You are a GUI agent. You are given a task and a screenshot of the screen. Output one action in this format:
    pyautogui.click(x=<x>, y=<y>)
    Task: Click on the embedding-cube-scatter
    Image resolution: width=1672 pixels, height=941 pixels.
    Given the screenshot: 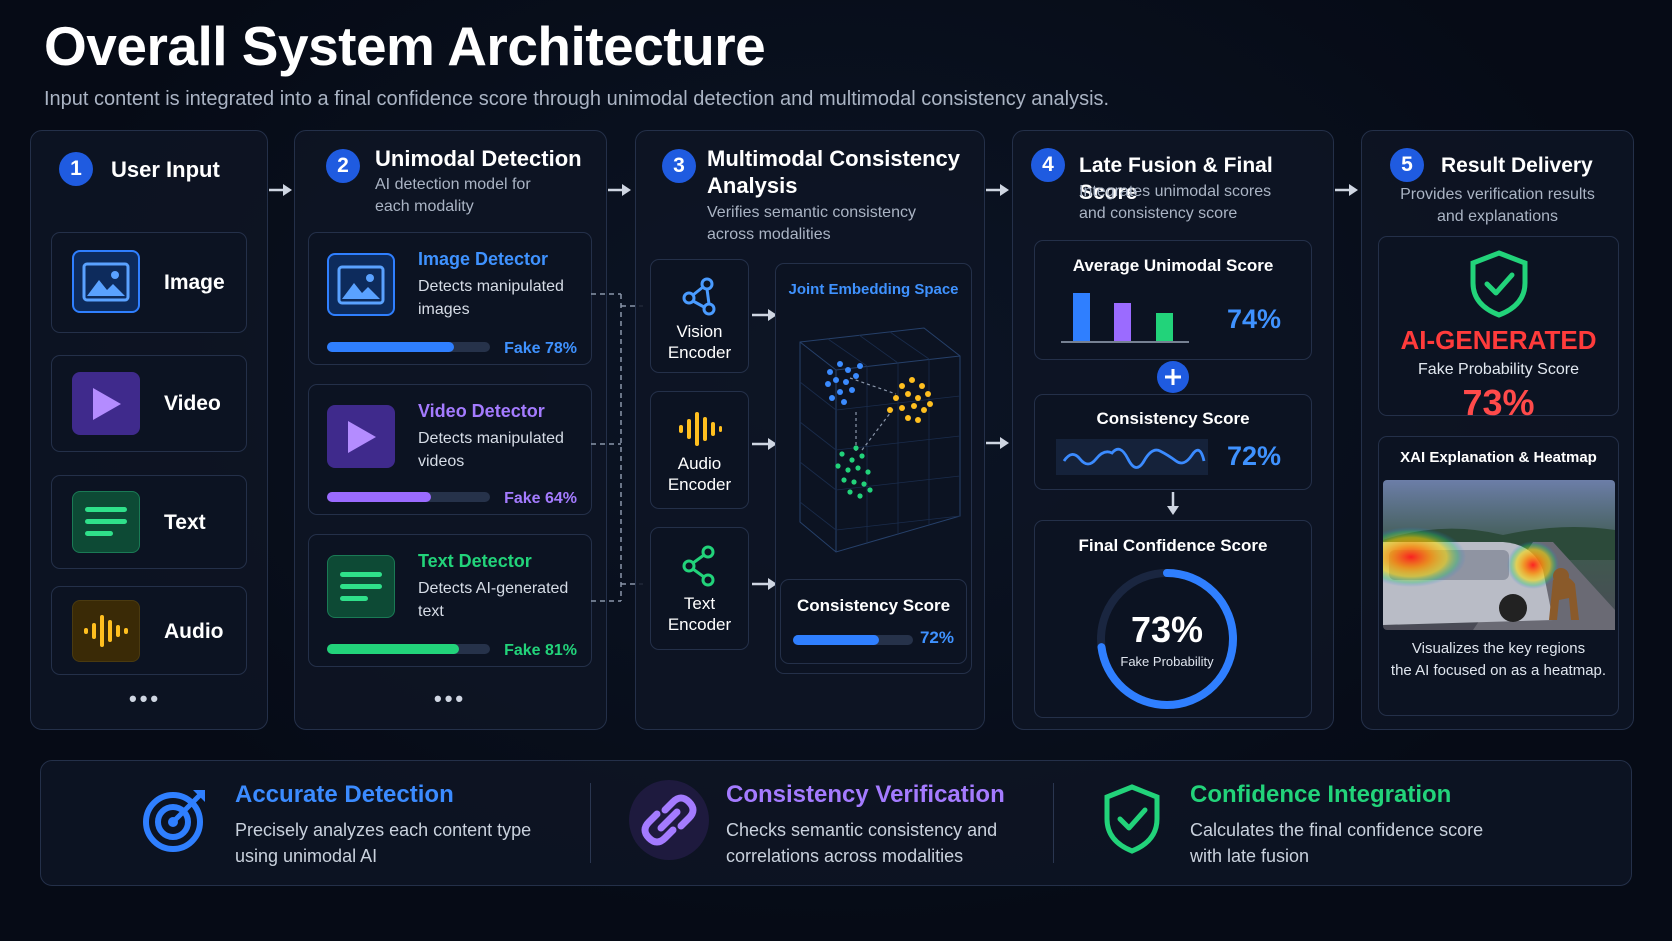 What is the action you would take?
    pyautogui.click(x=880, y=440)
    